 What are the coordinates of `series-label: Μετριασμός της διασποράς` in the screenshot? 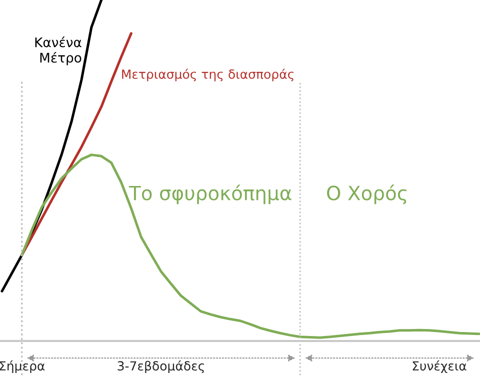 It's located at (208, 75).